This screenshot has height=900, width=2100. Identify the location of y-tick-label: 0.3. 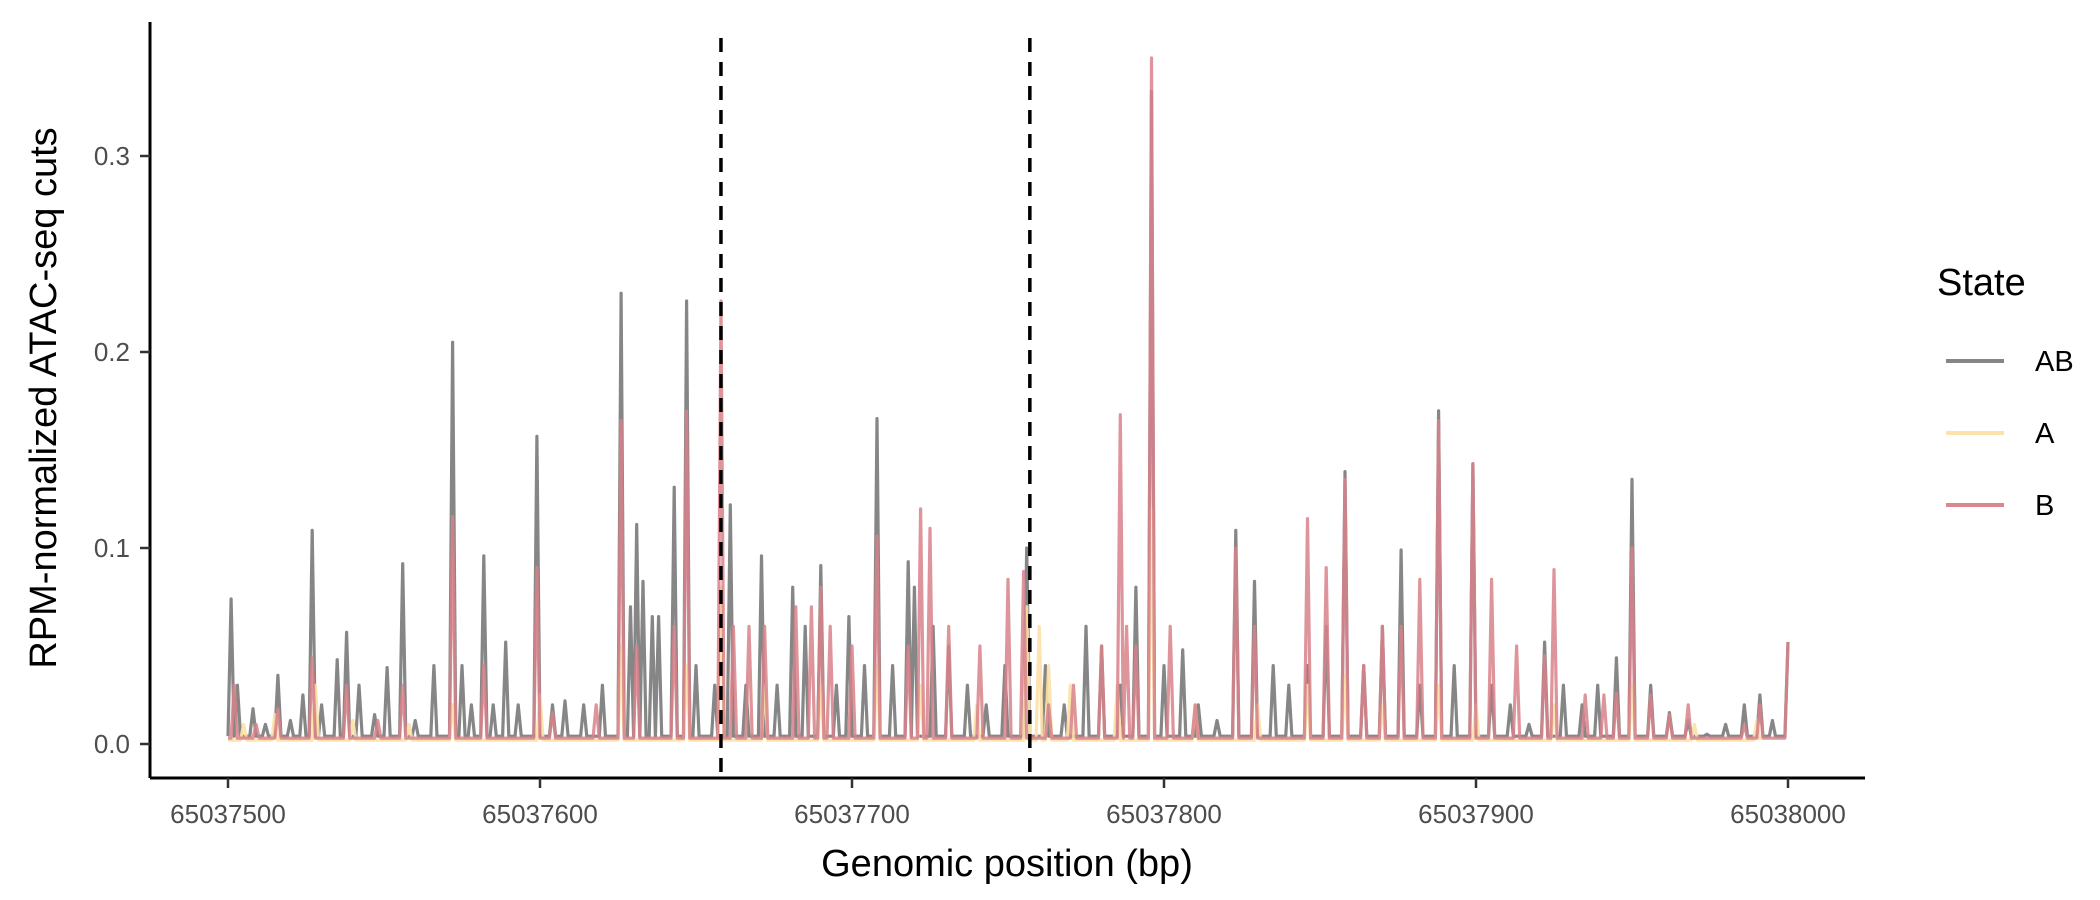
(112, 156).